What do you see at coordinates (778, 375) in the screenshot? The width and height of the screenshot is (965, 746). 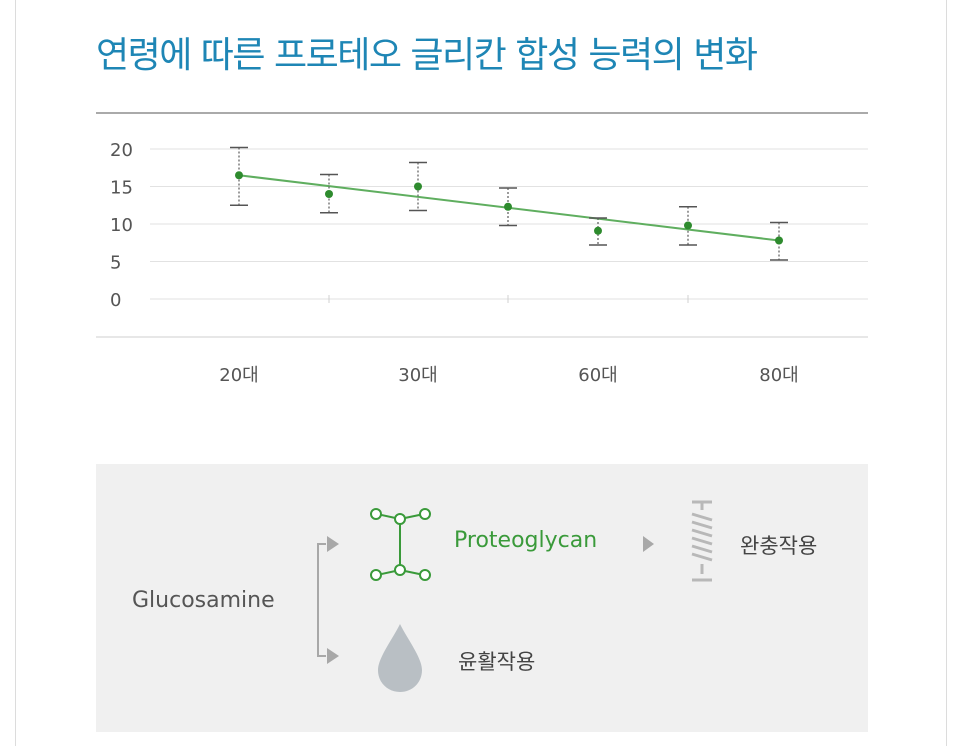 I see `x-tick-label: 80대` at bounding box center [778, 375].